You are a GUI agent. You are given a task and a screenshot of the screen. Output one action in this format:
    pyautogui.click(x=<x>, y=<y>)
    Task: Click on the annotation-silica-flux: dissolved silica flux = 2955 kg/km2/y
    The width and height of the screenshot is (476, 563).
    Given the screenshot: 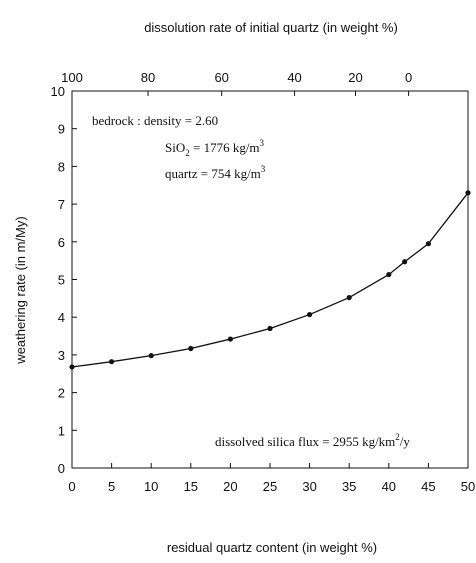 What is the action you would take?
    pyautogui.click(x=312, y=440)
    